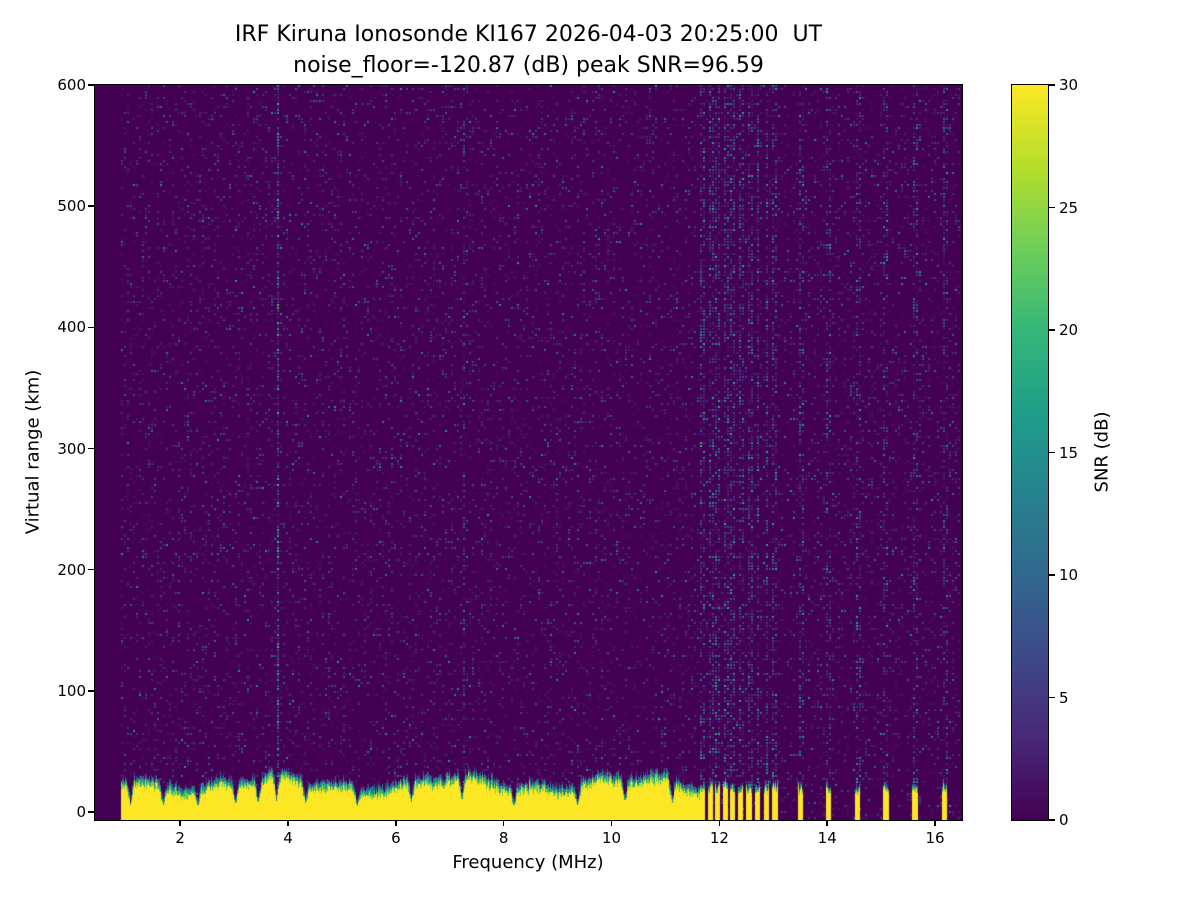 This screenshot has height=900, width=1200. Describe the element at coordinates (71, 448) in the screenshot. I see `y-tick-label: 300` at that location.